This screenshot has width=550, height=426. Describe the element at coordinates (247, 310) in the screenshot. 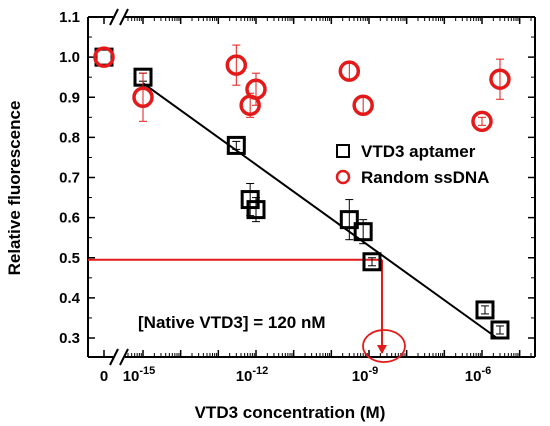

I see `annotation-lines` at that location.